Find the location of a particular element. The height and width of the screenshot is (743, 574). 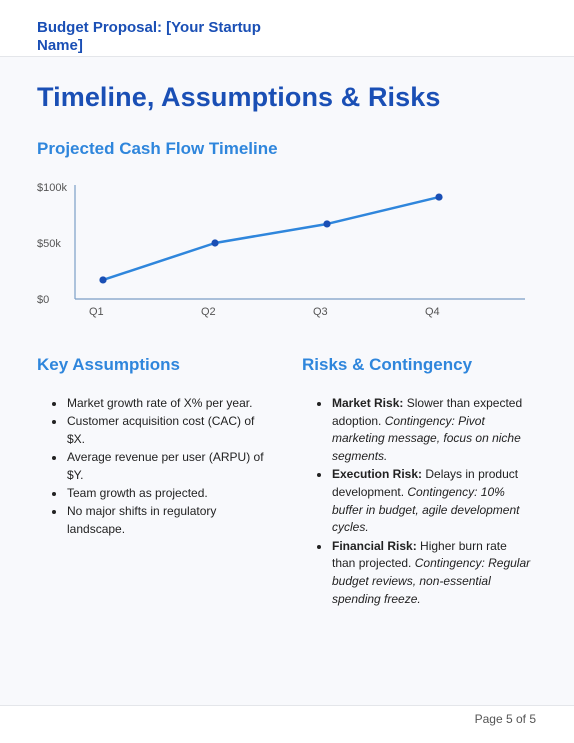

list-item: Market growth rate of X% per year. is located at coordinates (158, 404).